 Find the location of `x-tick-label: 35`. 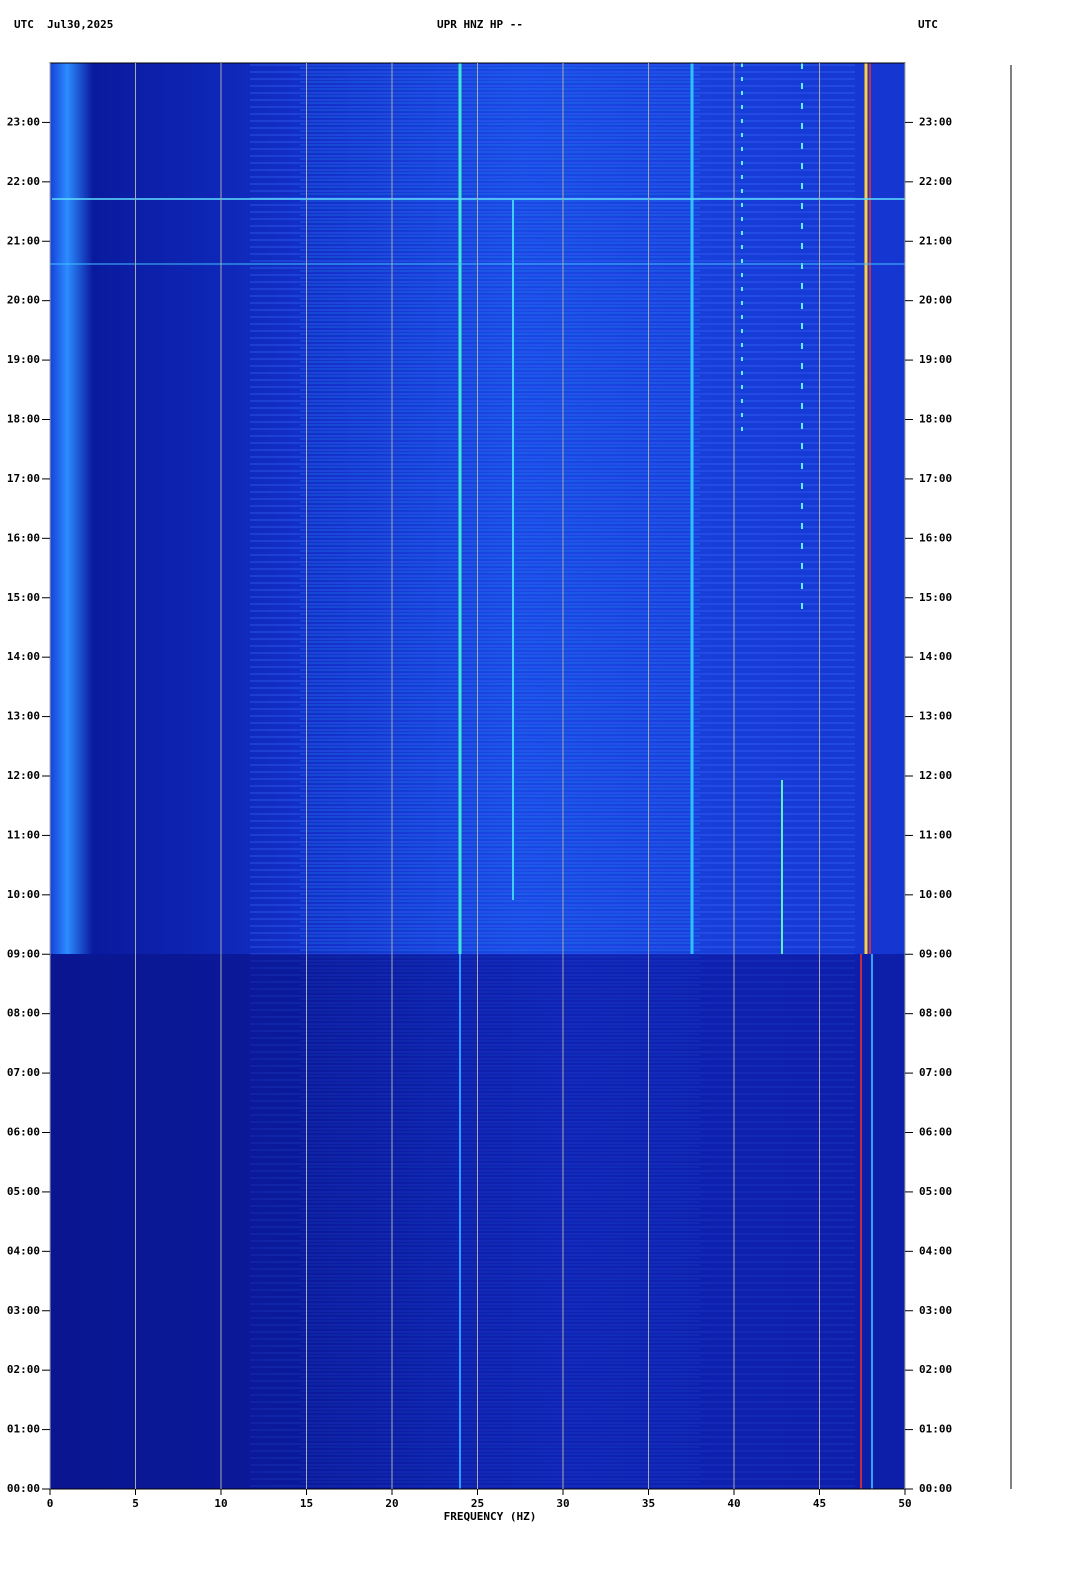

x-tick-label: 35 is located at coordinates (648, 1503).